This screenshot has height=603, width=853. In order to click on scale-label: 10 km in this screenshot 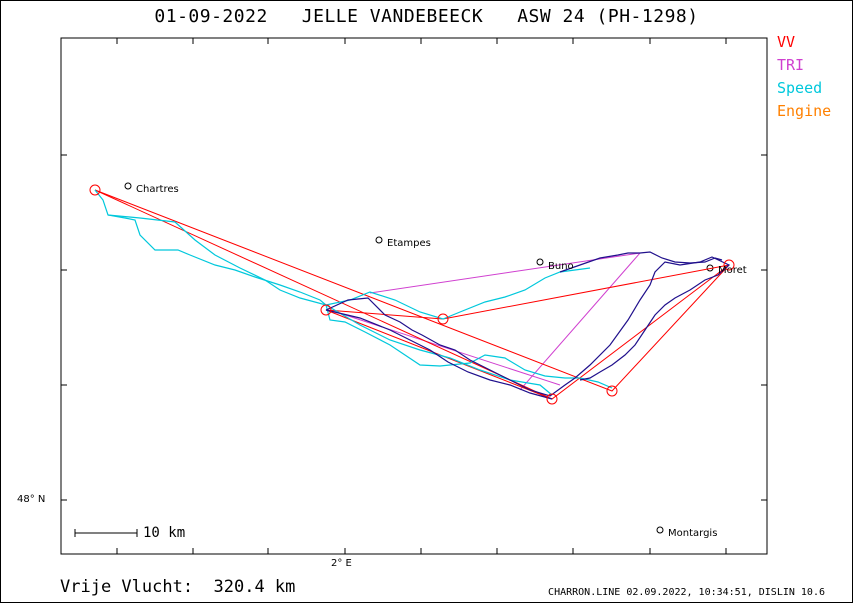, I will do `click(164, 533)`.